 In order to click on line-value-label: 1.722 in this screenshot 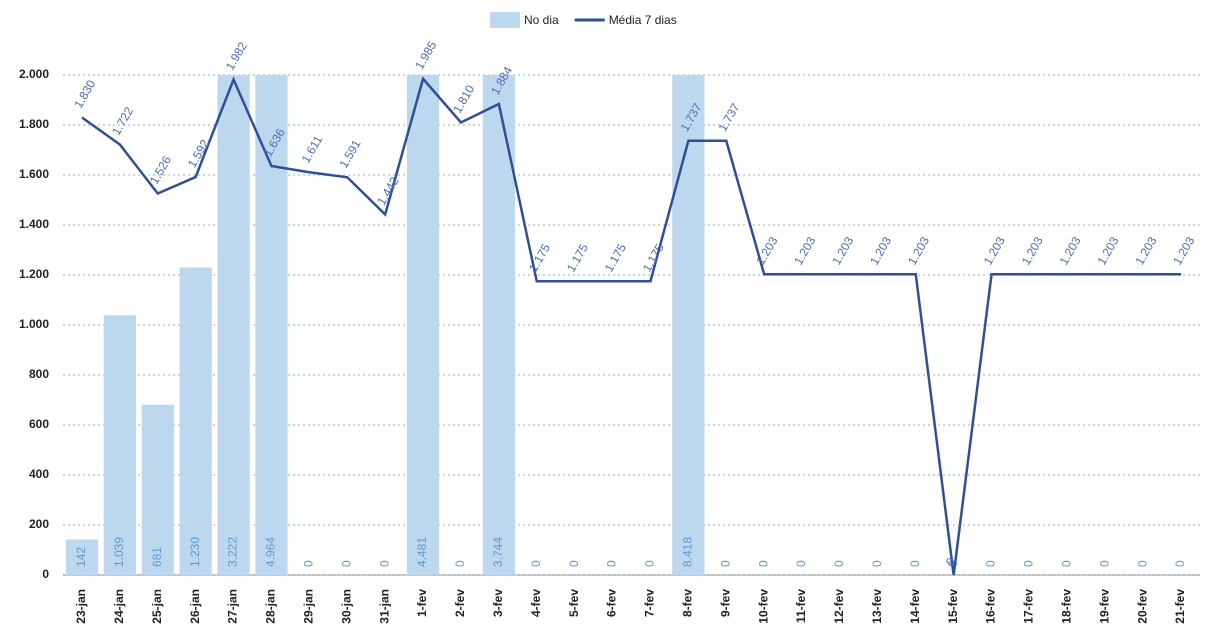, I will do `click(122, 120)`.